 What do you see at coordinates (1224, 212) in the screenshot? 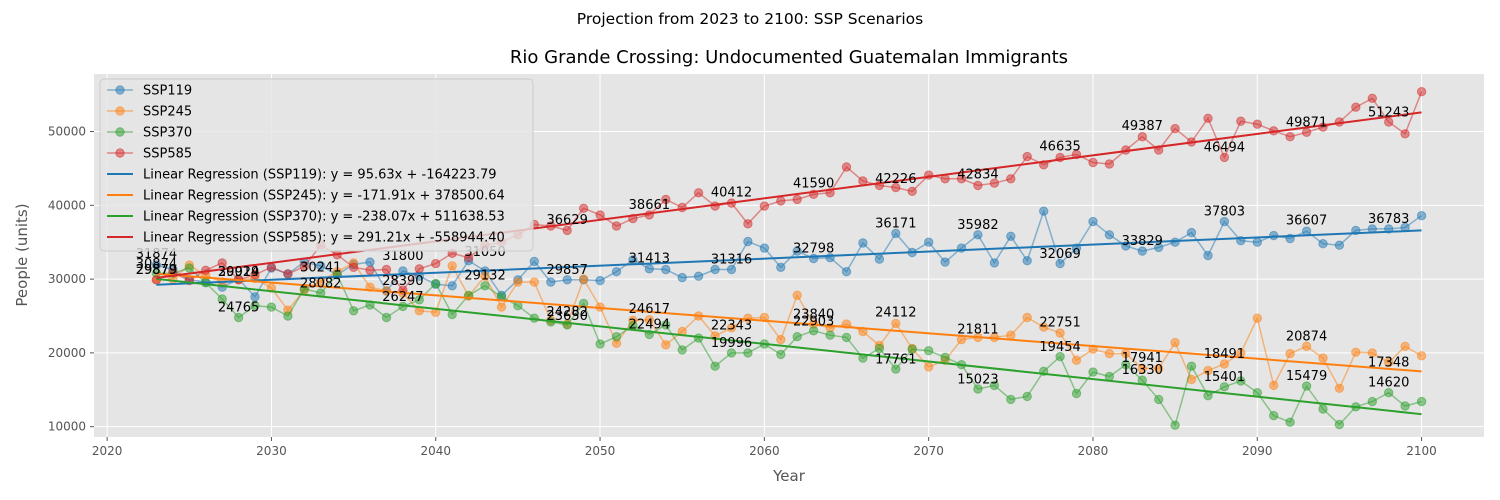
I see `point-annotation: 37803` at bounding box center [1224, 212].